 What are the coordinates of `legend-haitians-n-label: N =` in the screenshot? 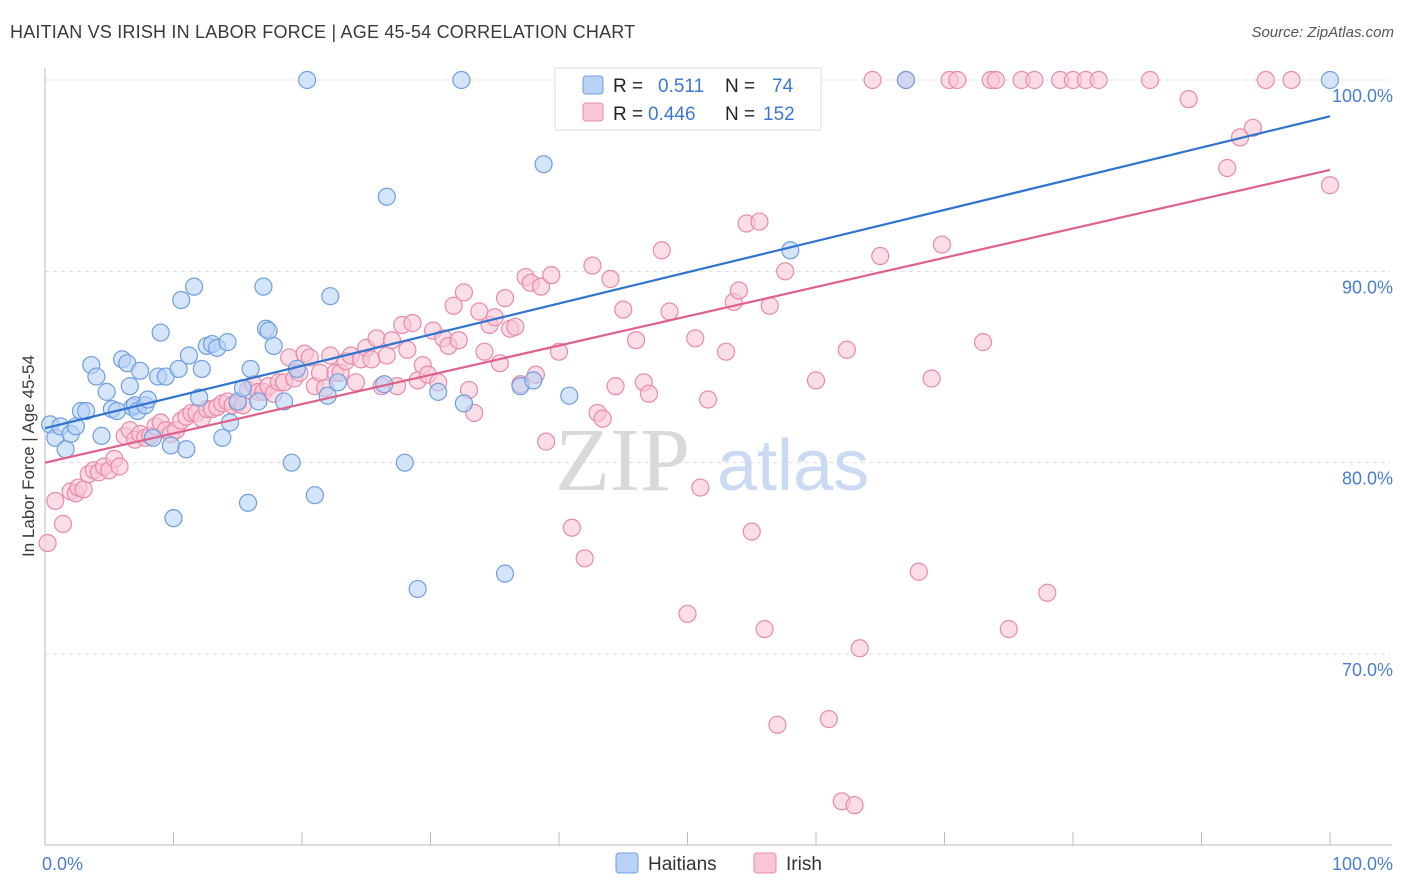 It's located at (740, 86).